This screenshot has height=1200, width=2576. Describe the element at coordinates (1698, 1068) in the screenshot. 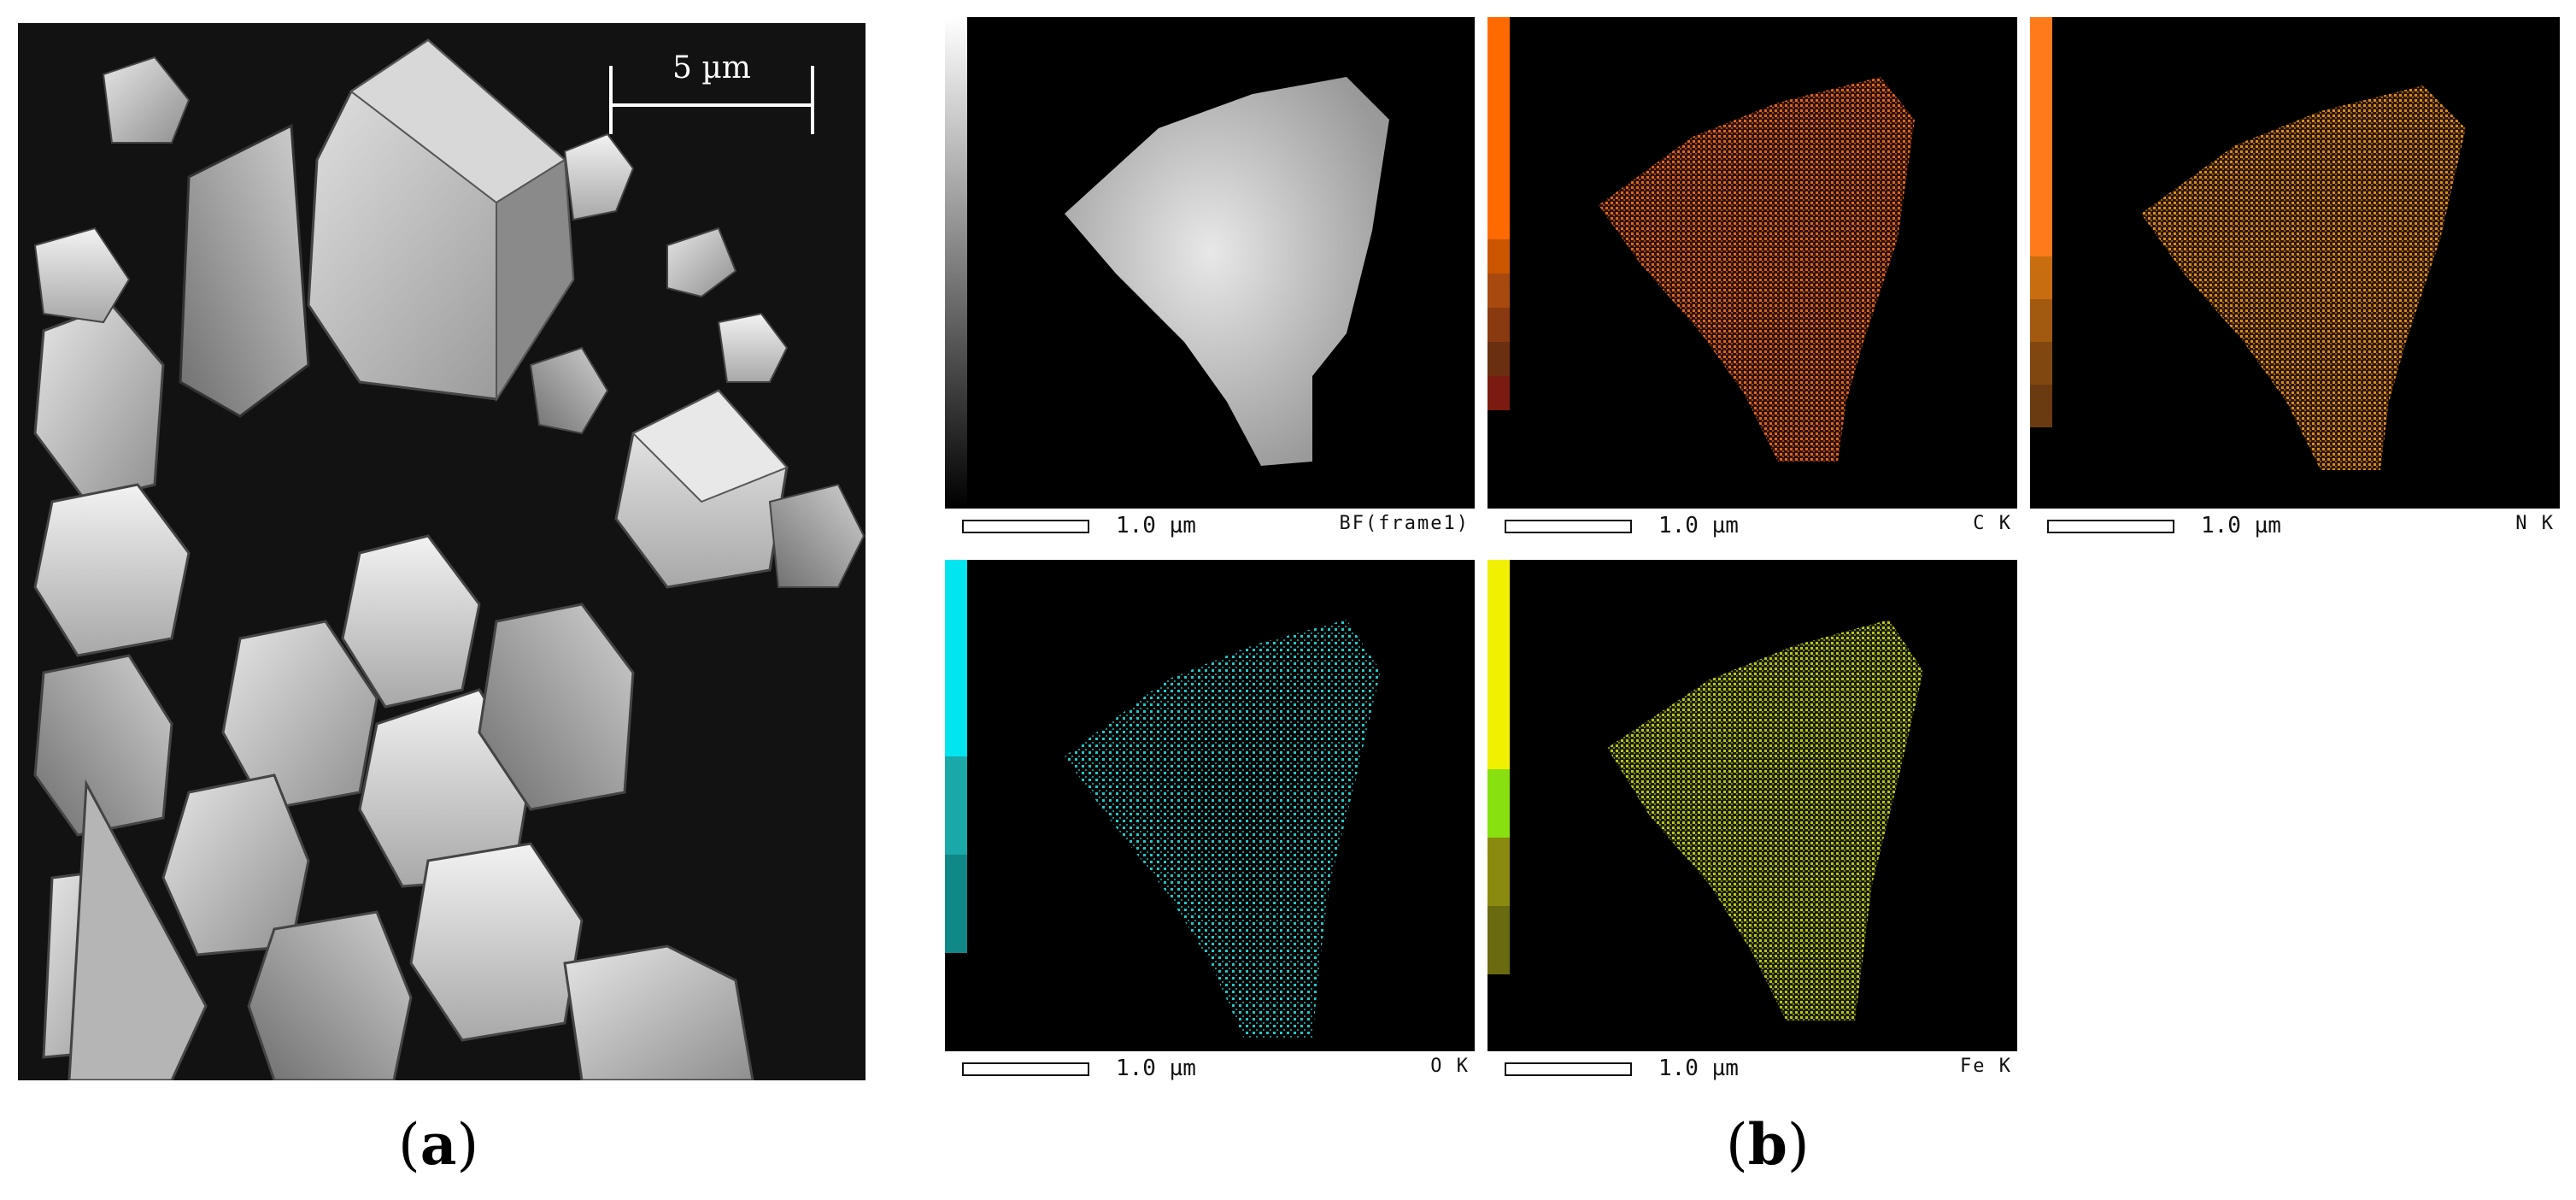

I see `scale-label-fe: 1.0 µm` at that location.